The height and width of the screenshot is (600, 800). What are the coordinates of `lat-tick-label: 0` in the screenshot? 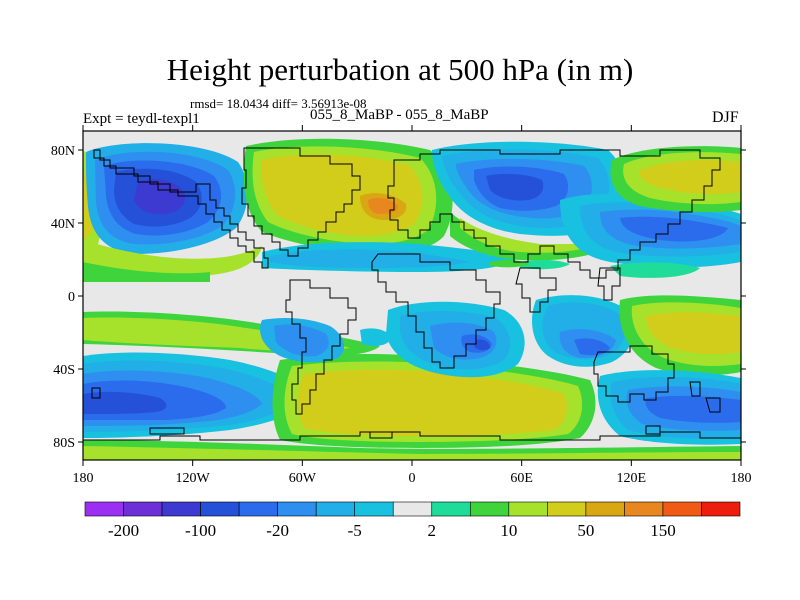 It's located at (71, 297).